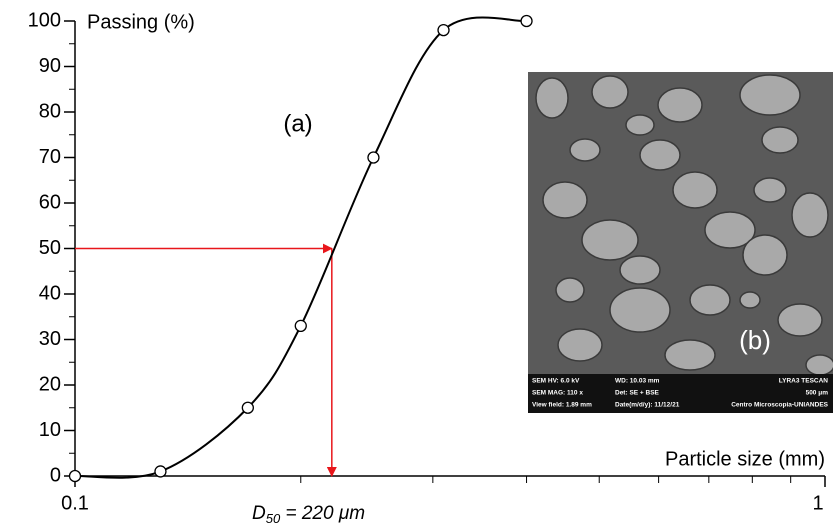 This screenshot has width=833, height=531. What do you see at coordinates (75, 503) in the screenshot?
I see `x-tick-label: 0.1` at bounding box center [75, 503].